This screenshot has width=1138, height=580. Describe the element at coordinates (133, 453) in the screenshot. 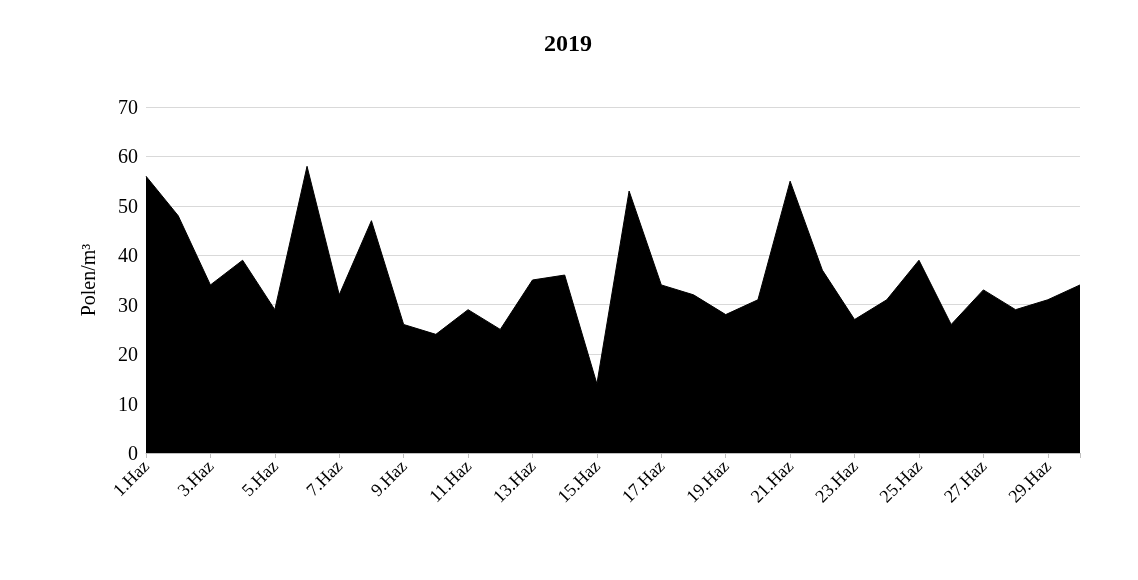

I see `y-tick-label: 0` at that location.